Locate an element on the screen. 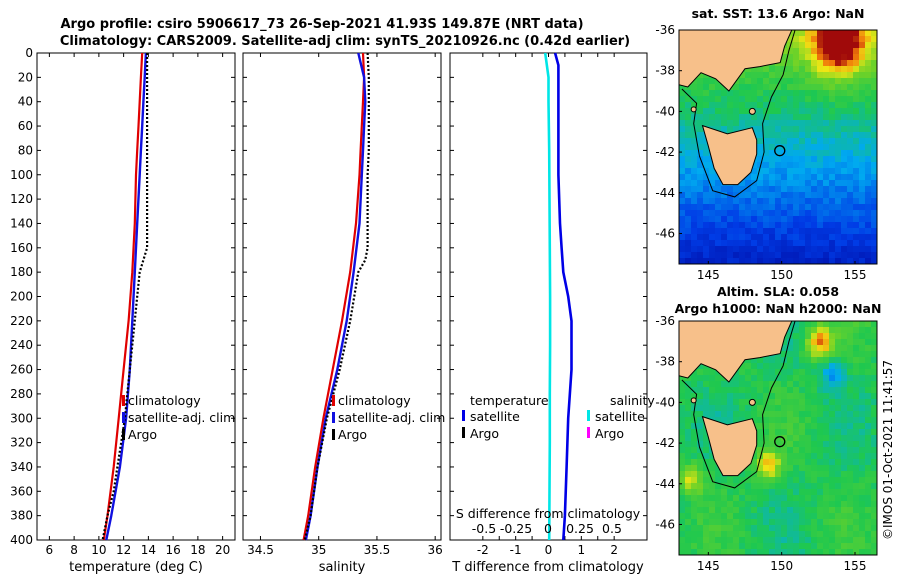 This screenshot has width=900, height=584. map-y-tick-label: -46 is located at coordinates (665, 524).